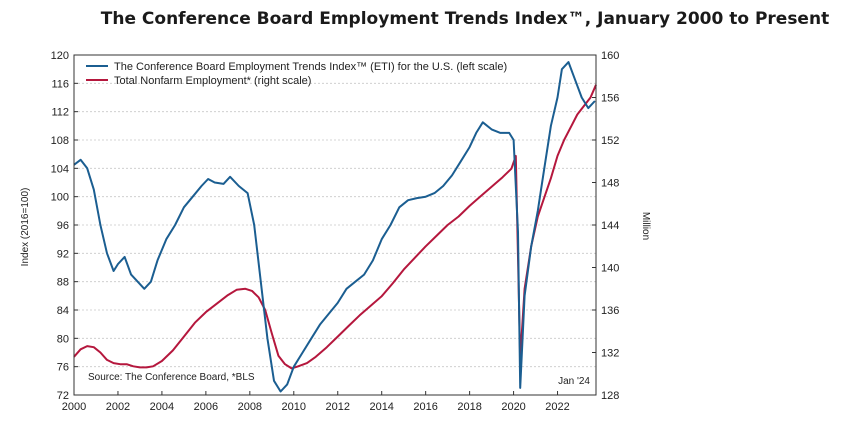 The image size is (859, 421). I want to click on x-tick-label-2006: 2006, so click(206, 407).